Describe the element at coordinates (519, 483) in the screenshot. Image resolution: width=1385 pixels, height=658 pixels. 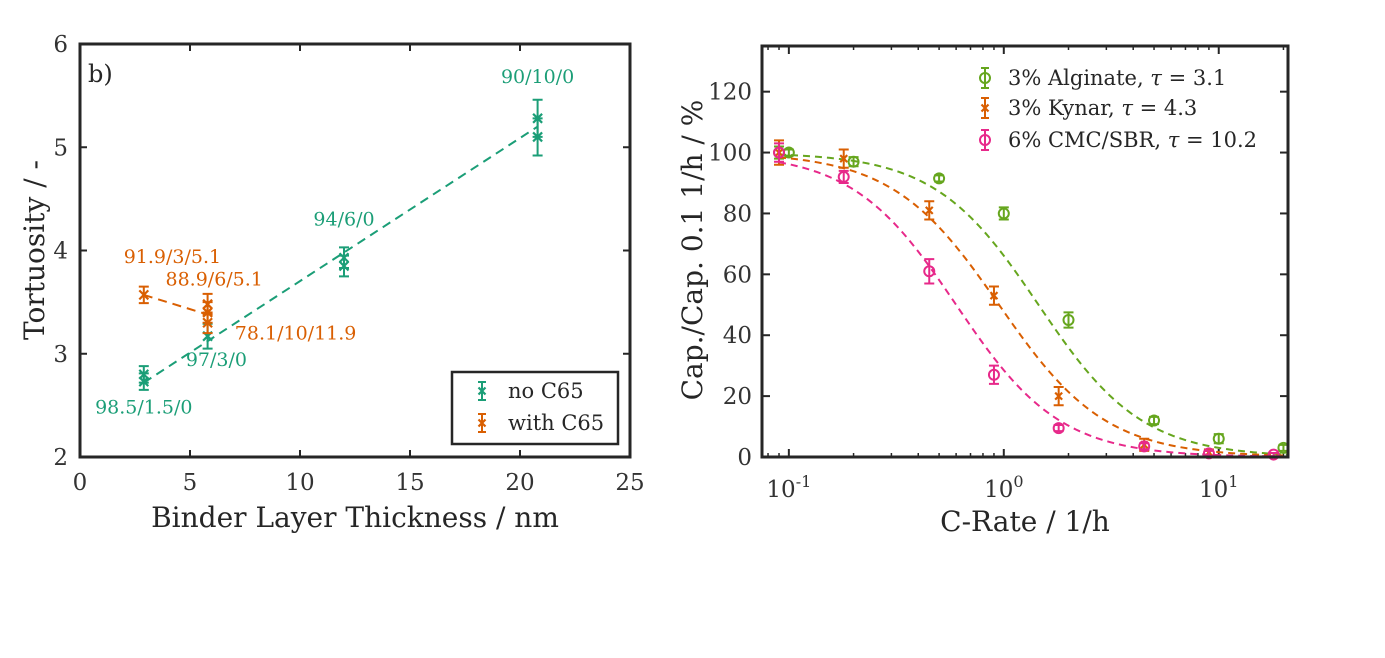
I see `left-x-tick-label: 20` at that location.